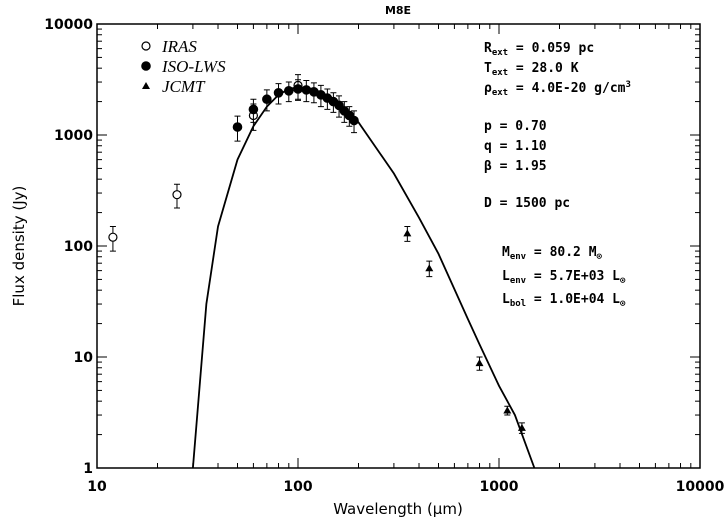  Describe the element at coordinates (398, 509) in the screenshot. I see `x-axis-label: Wavelength (μm)` at that location.